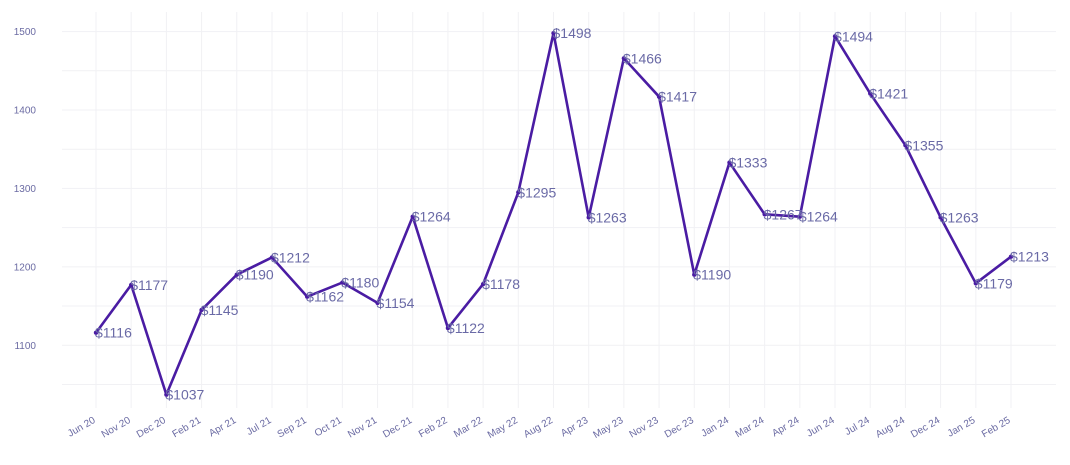  What do you see at coordinates (362, 428) in the screenshot?
I see `x-tick-label: Nov 21` at bounding box center [362, 428].